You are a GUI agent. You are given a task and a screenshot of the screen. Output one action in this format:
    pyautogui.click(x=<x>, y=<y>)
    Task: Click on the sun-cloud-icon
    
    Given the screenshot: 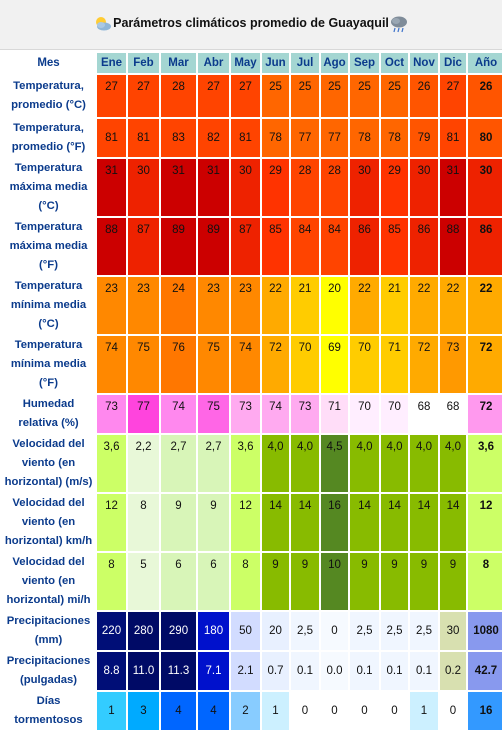 What is the action you would take?
    pyautogui.click(x=103, y=24)
    